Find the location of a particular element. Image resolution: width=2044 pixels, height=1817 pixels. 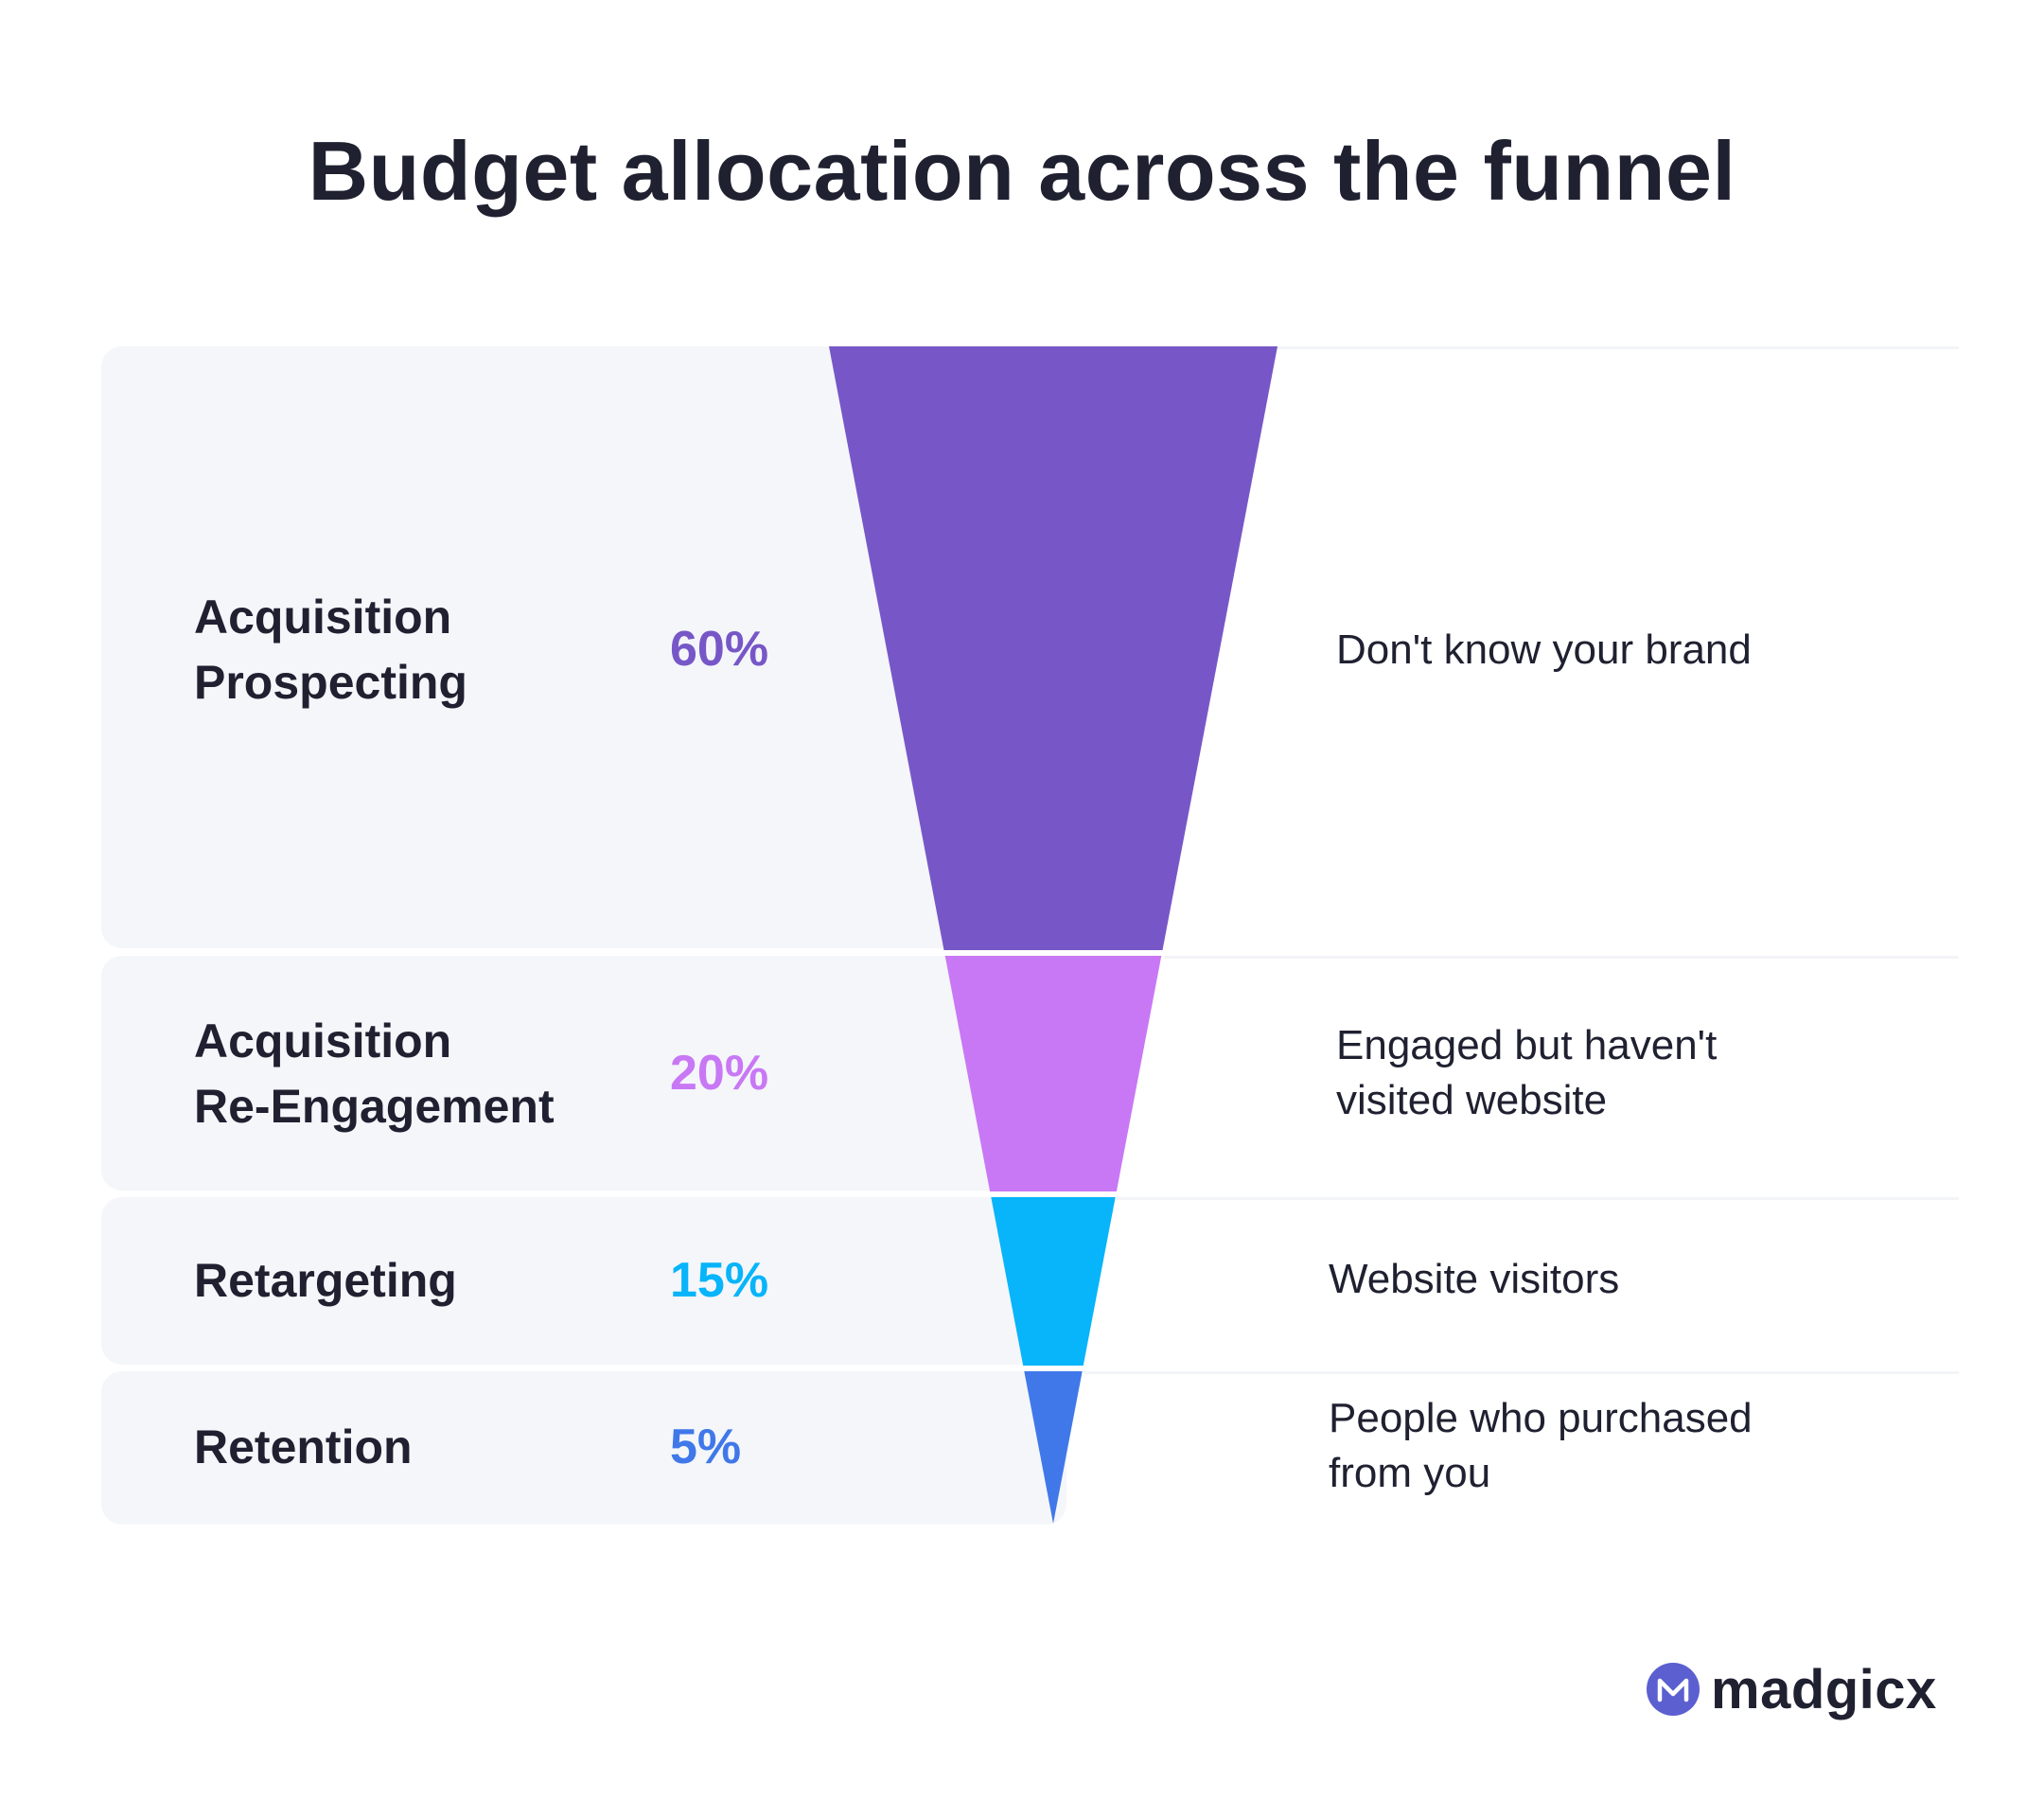

stage-percent-re-engagement: 20% is located at coordinates (719, 1073).